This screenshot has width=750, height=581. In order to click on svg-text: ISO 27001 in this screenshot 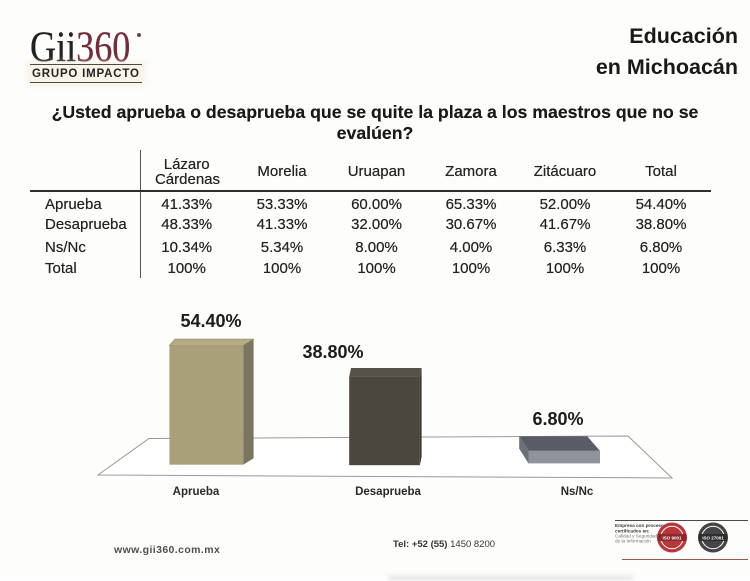, I will do `click(713, 537)`.